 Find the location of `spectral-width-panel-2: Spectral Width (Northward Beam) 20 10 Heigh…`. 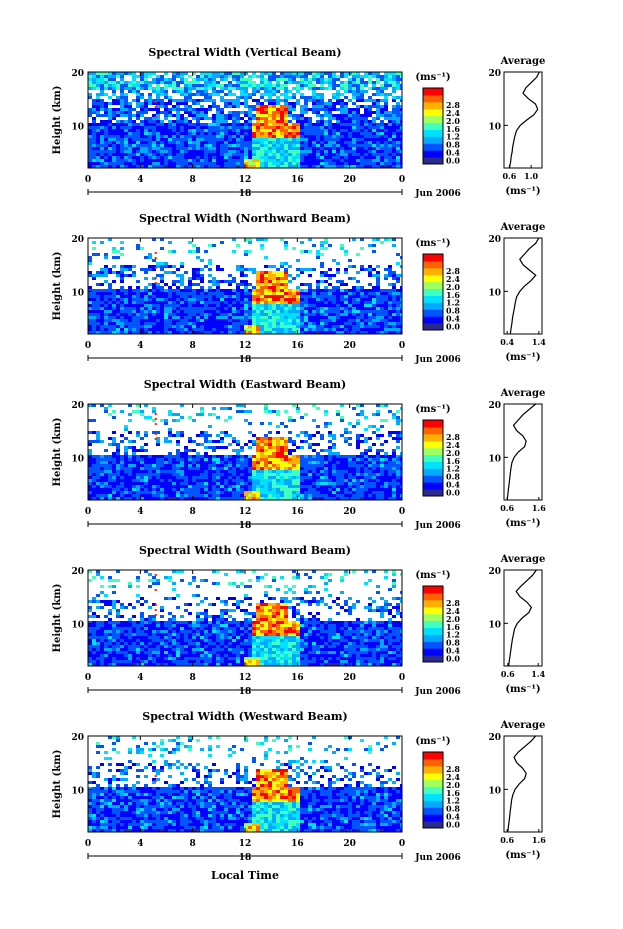

spectral-width-panel-2: Spectral Width (Northward Beam) 20 10 Heigh… is located at coordinates (299, 288).